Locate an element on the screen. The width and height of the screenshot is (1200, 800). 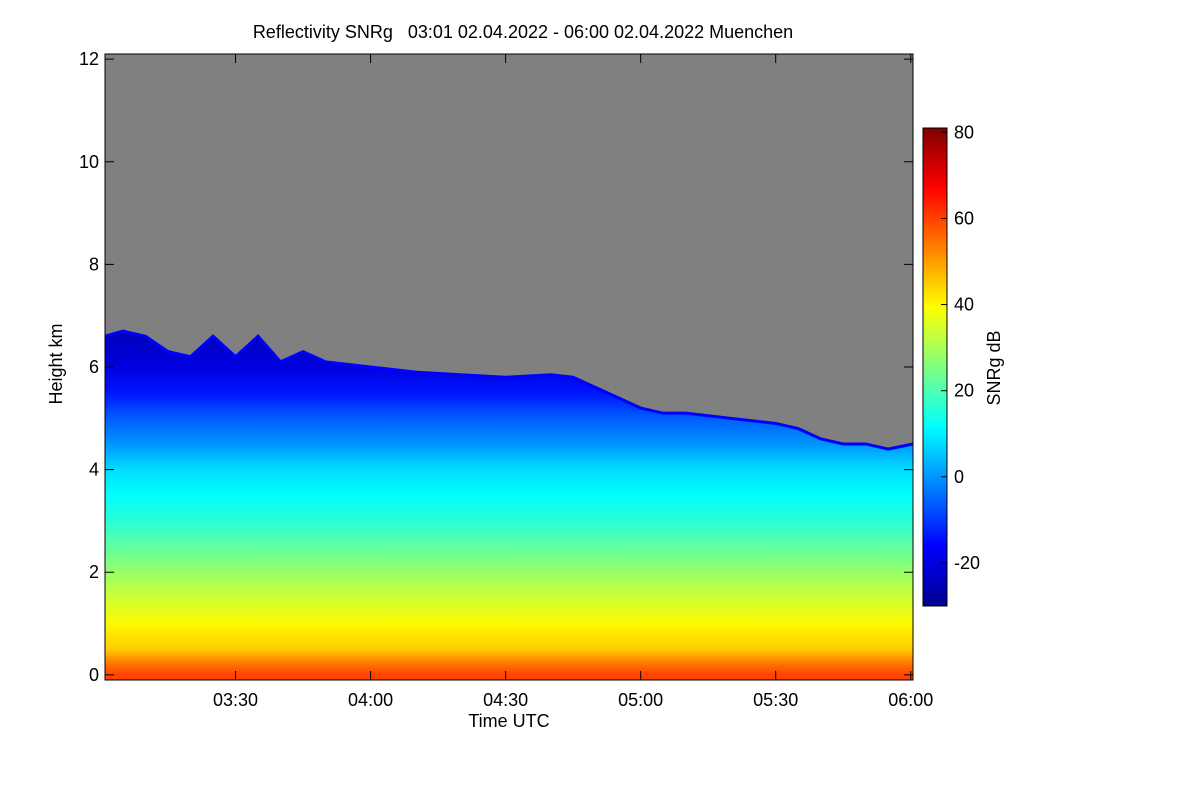
y-tick-label: 8 is located at coordinates (94, 264).